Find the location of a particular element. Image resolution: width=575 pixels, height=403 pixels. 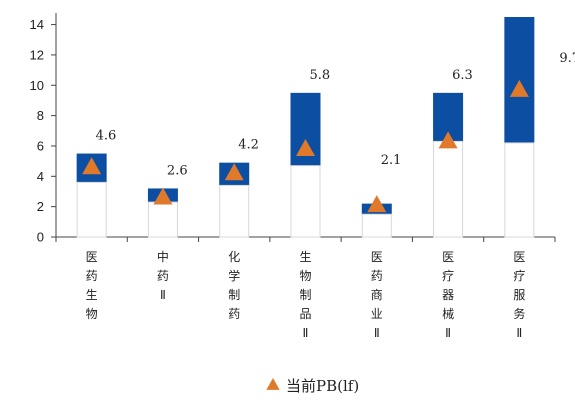

value-label: 2.1 is located at coordinates (391, 160).